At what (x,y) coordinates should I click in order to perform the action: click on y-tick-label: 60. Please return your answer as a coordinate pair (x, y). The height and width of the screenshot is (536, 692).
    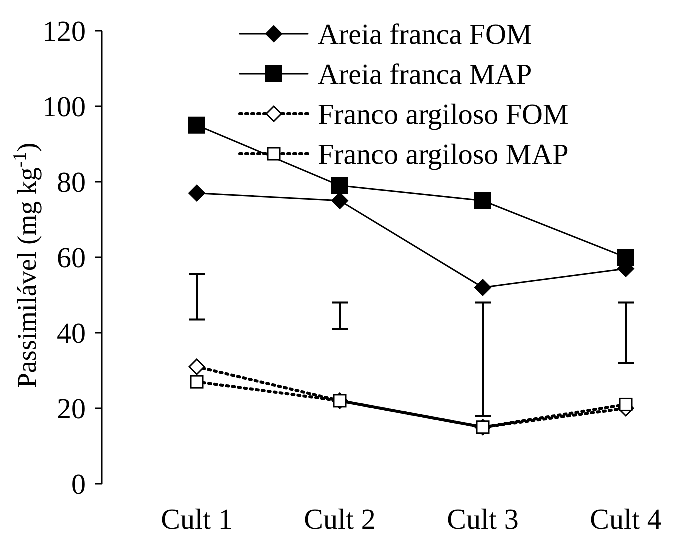
    Looking at the image, I should click on (71, 258).